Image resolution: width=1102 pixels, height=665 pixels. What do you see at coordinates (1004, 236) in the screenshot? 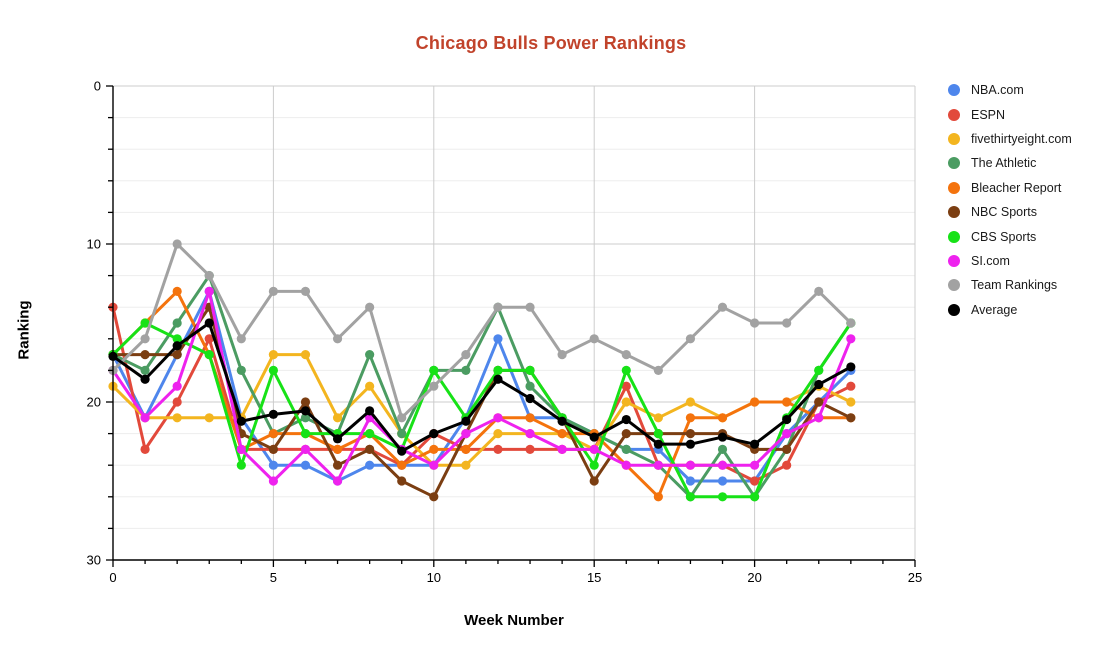
I see `legend-item-label: CBS Sports` at bounding box center [1004, 236].